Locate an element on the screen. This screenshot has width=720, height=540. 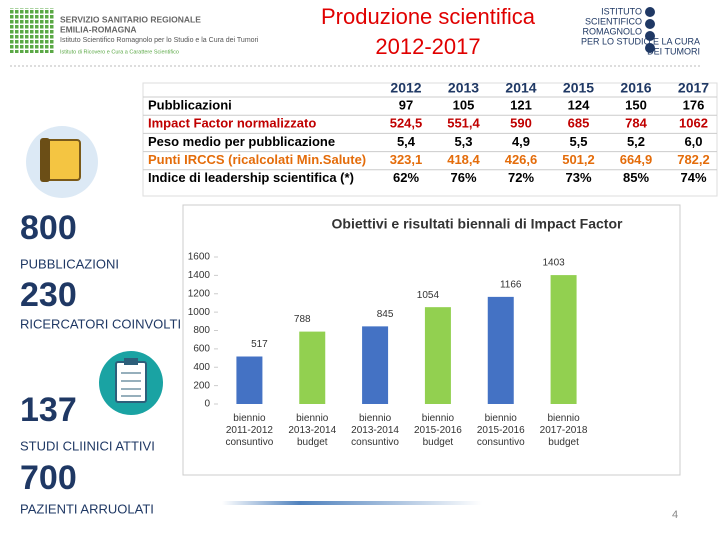
table-cell: 6,0 is located at coordinates (693, 141).